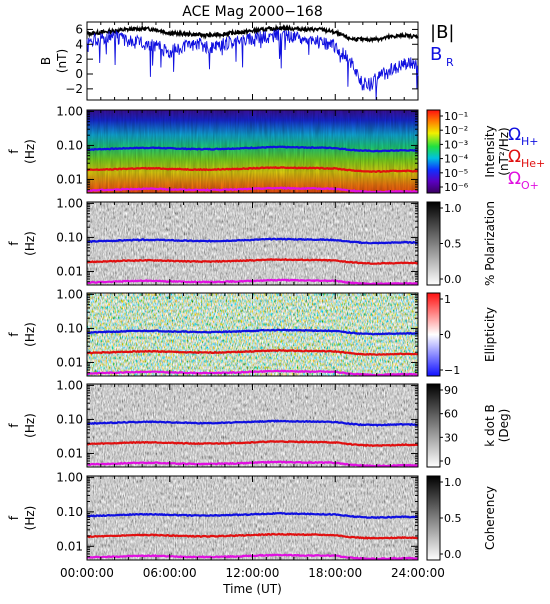 The width and height of the screenshot is (550, 604). What do you see at coordinates (69, 477) in the screenshot?
I see `coherency-ytick-label: 1.00` at bounding box center [69, 477].